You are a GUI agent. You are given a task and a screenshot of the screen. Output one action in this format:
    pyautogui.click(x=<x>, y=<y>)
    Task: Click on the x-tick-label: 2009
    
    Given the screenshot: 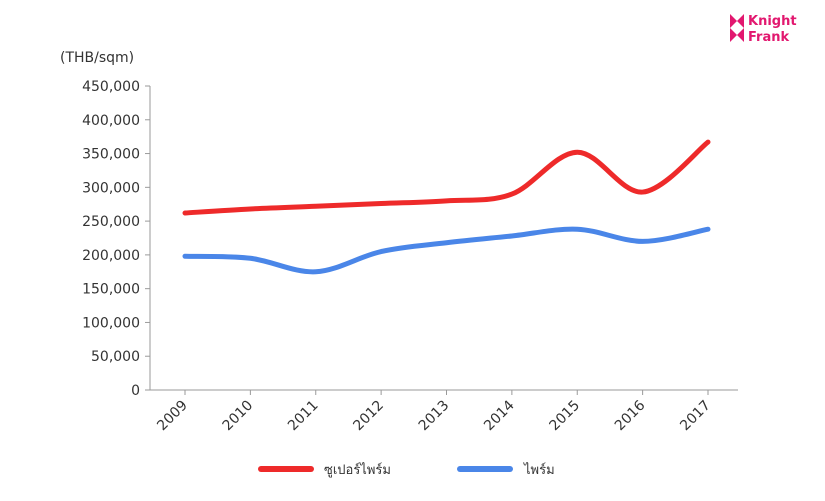 What is the action you would take?
    pyautogui.click(x=172, y=416)
    